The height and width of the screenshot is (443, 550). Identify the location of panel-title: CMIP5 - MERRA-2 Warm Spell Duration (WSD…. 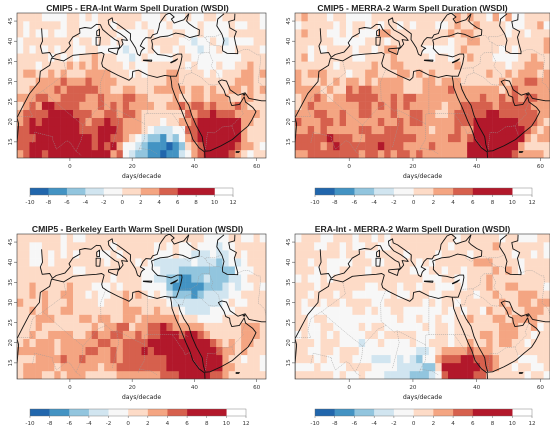
(412, 8).